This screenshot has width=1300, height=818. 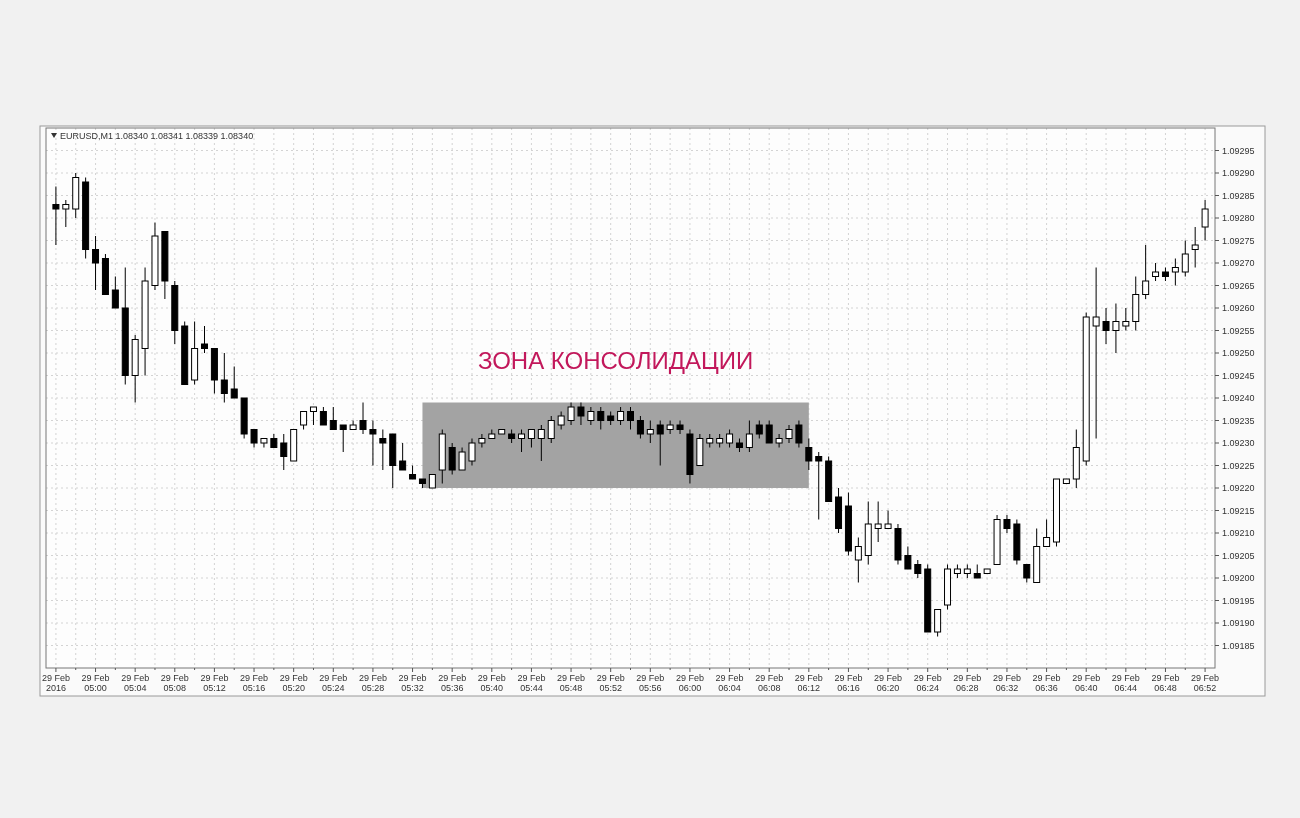 What do you see at coordinates (1238, 285) in the screenshot?
I see `y-tick-label: 1.09265` at bounding box center [1238, 285].